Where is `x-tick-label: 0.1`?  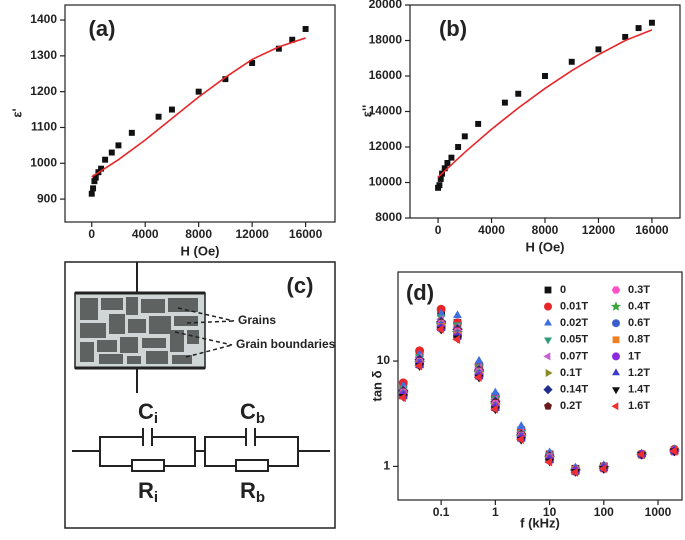
x-tick-label: 0.1 is located at coordinates (441, 512).